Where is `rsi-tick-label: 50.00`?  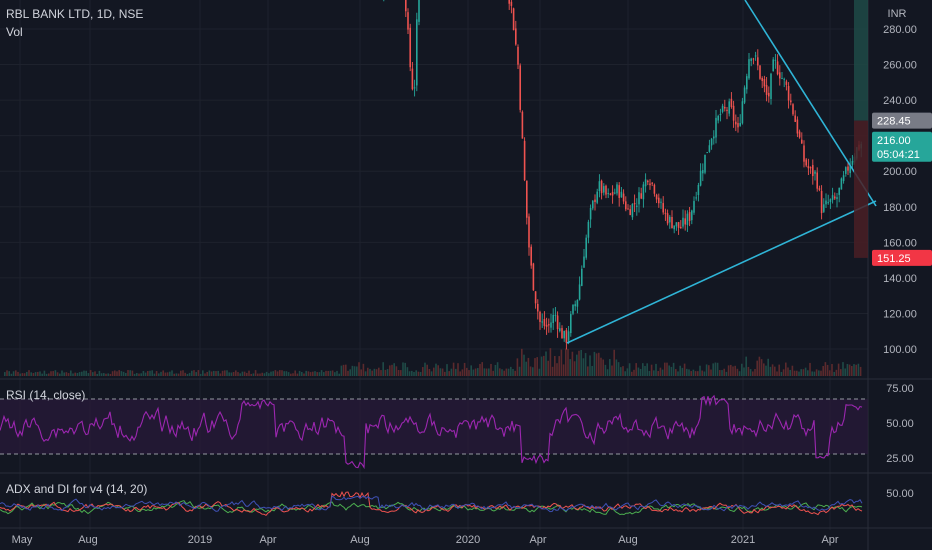 rsi-tick-label: 50.00 is located at coordinates (900, 424).